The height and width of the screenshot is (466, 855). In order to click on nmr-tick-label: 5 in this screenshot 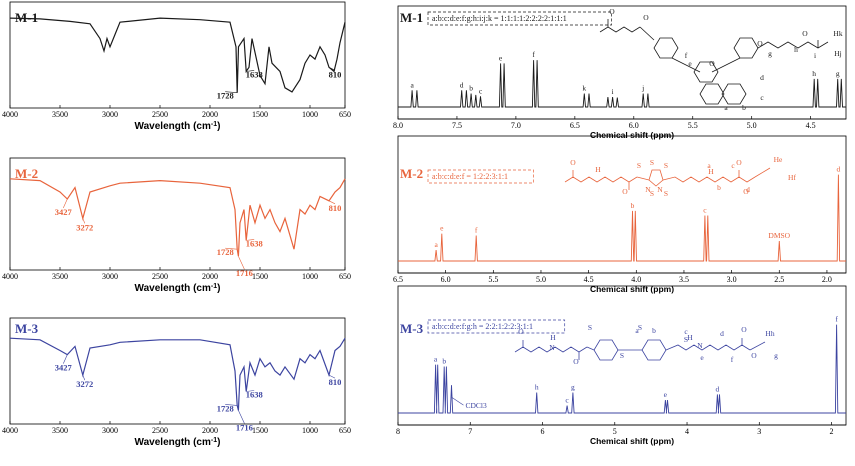, I will do `click(615, 431)`.